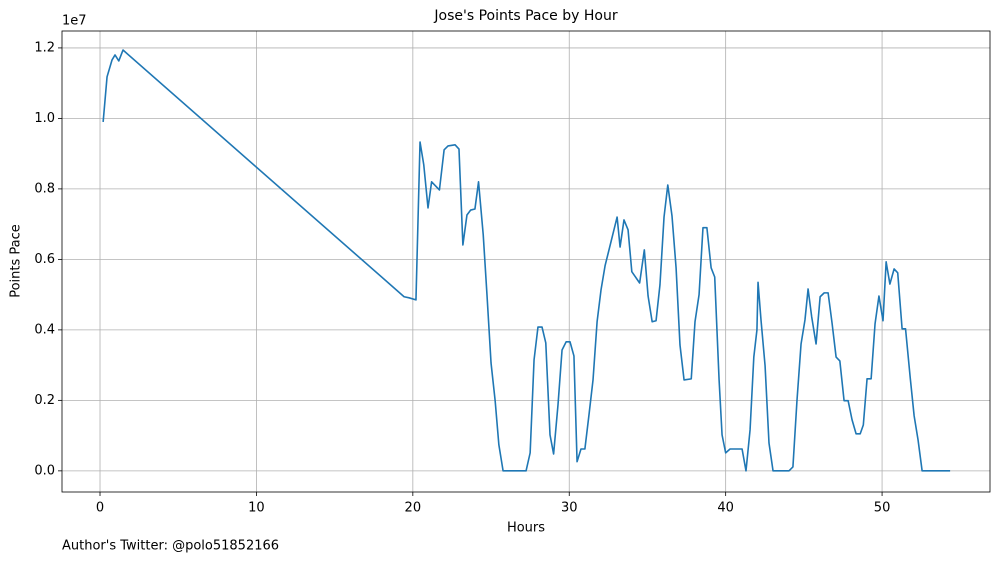  What do you see at coordinates (256, 508) in the screenshot?
I see `x-tick-label: 10` at bounding box center [256, 508].